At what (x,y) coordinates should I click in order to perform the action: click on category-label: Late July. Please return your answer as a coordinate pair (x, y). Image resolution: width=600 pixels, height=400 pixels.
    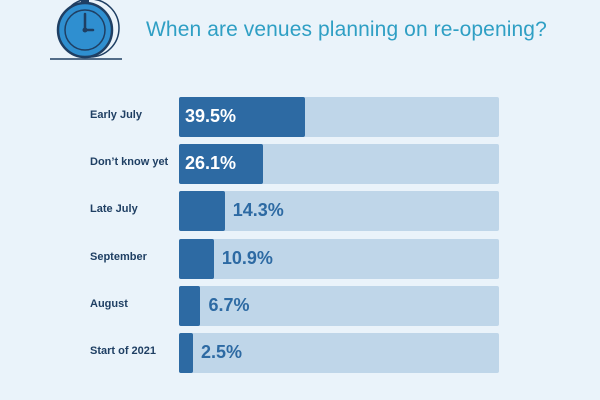
    Looking at the image, I should click on (114, 209).